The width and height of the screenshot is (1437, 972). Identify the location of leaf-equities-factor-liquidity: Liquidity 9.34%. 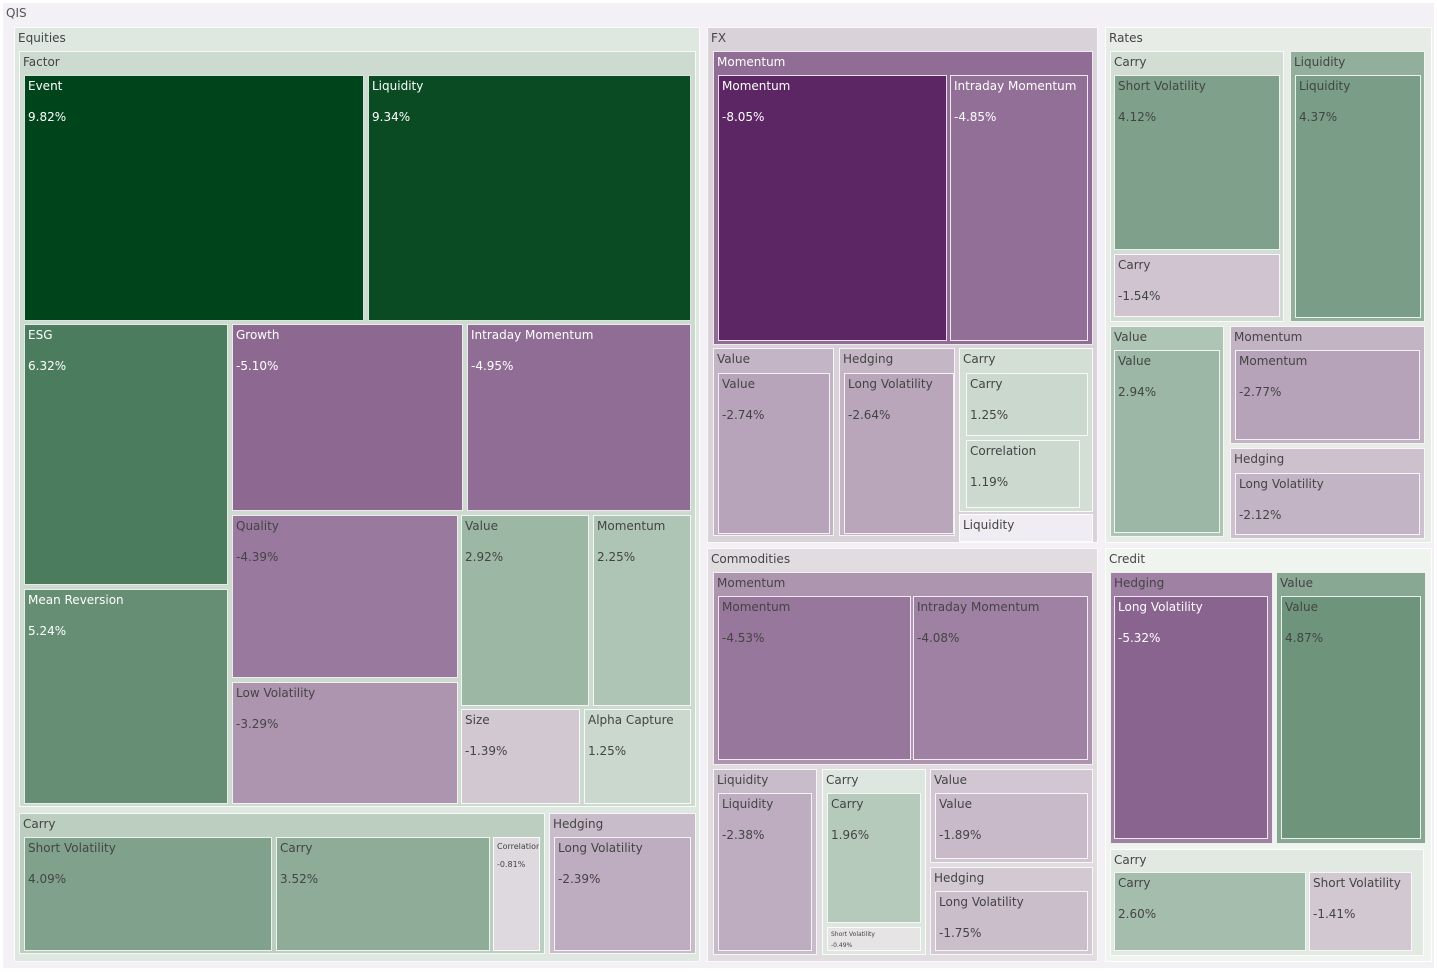
(529, 198).